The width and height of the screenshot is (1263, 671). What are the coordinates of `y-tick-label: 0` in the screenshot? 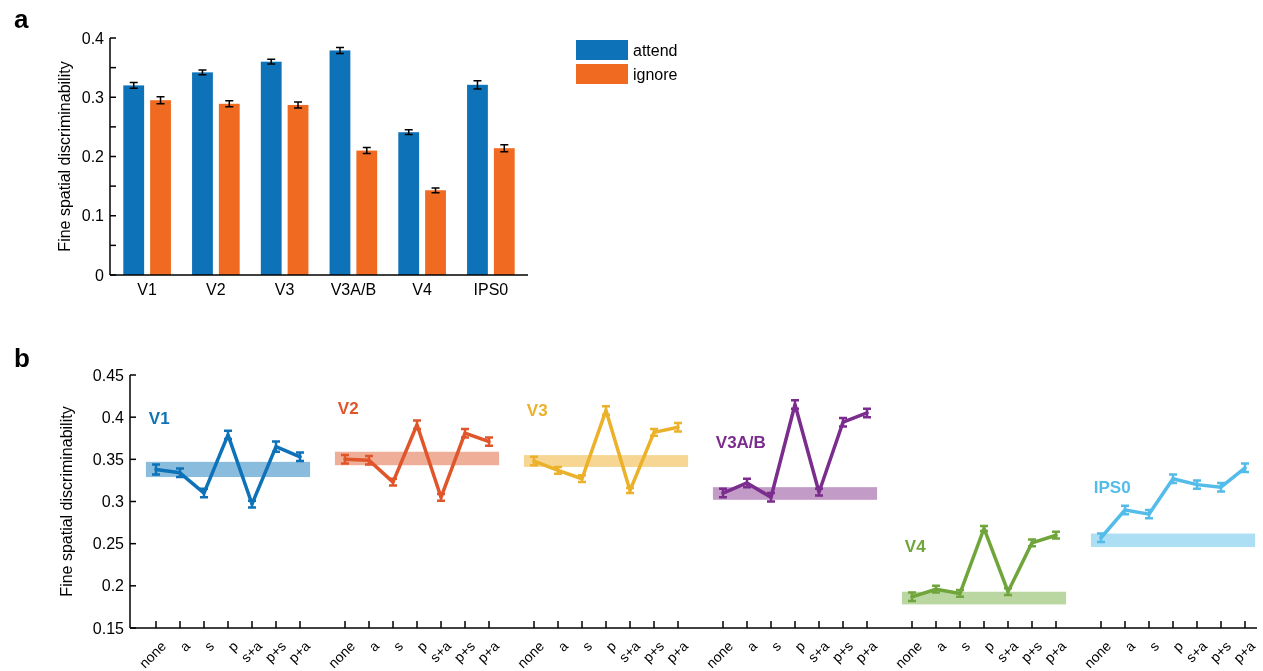 It's located at (100, 275).